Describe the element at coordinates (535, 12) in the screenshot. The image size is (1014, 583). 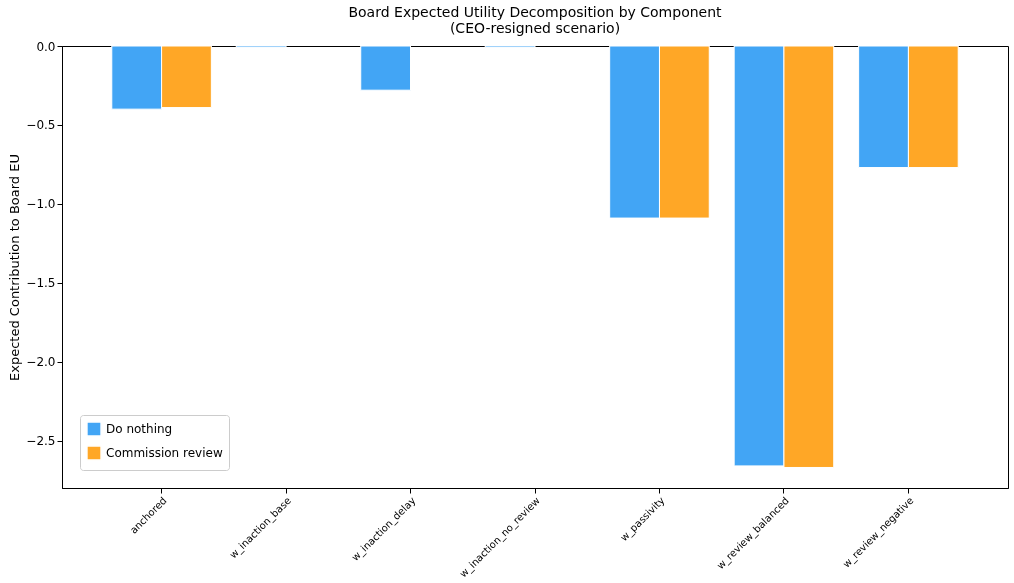
I see `chart-title: Board Expected Utility Decomposition by Component` at that location.